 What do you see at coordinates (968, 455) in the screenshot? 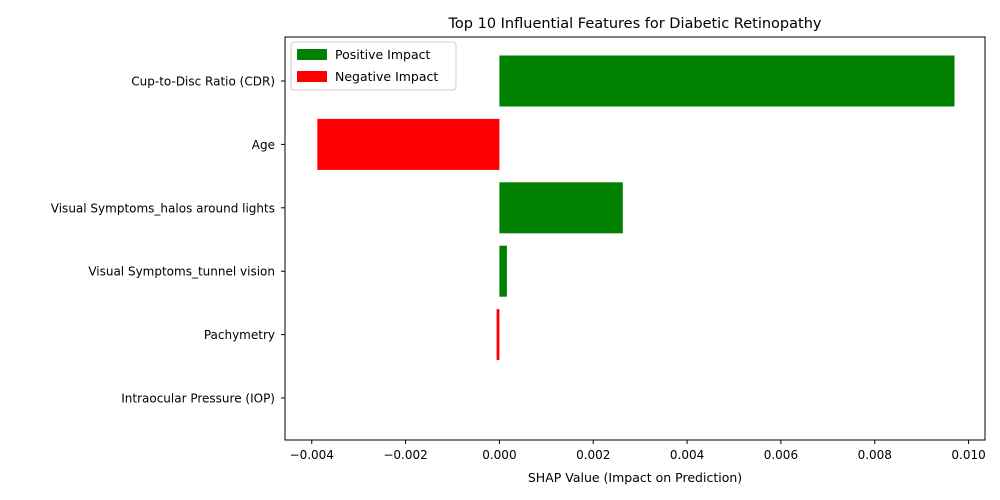
I see `x-tick-label-7: 0.010` at bounding box center [968, 455].